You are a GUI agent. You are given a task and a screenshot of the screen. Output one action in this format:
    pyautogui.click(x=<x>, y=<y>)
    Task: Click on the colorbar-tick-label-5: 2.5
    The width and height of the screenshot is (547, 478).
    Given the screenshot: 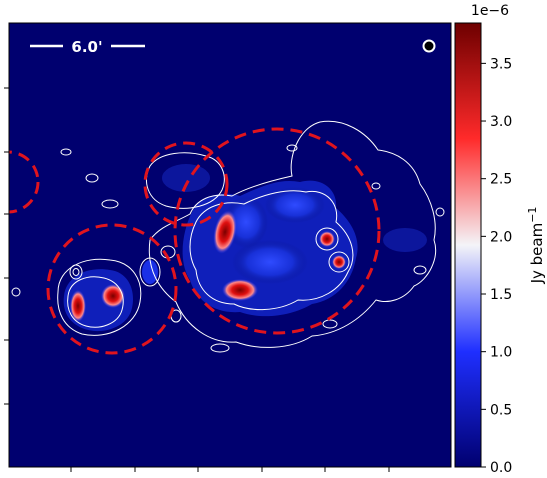 What is the action you would take?
    pyautogui.click(x=501, y=180)
    